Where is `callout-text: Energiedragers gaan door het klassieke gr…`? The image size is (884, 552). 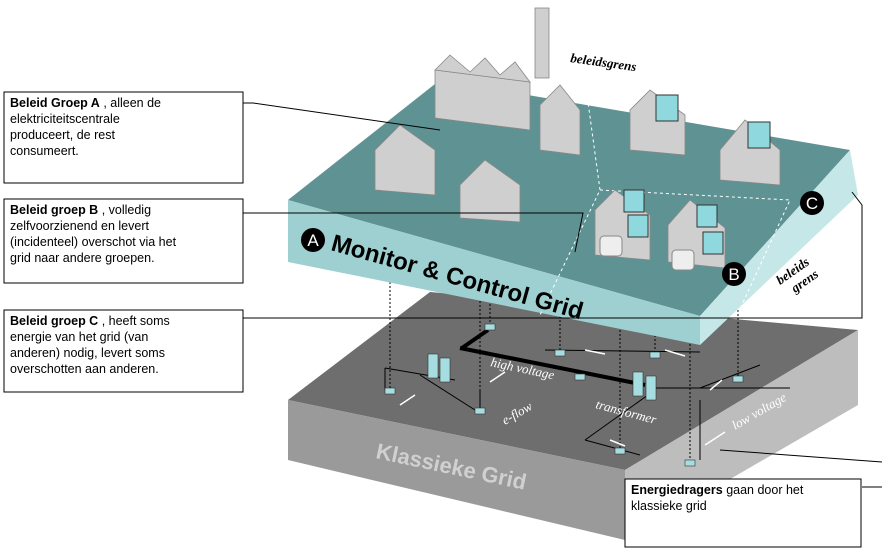
callout-text: Energiedragers gaan door het klassieke gr… is located at coordinates (717, 498).